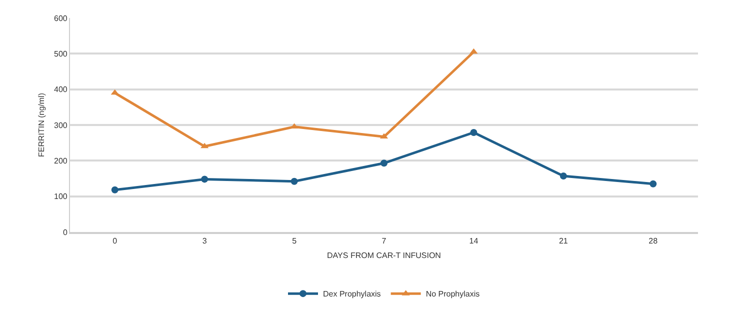 This screenshot has height=320, width=734. Describe the element at coordinates (653, 241) in the screenshot. I see `x-tick-label: 28` at that location.